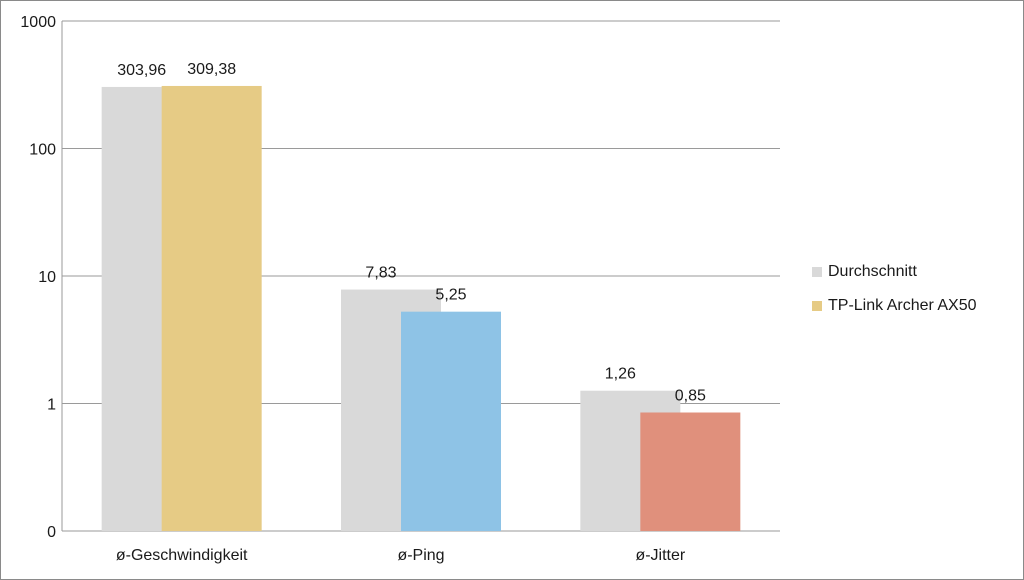  What do you see at coordinates (690, 395) in the screenshot?
I see `data-label: 0,85` at bounding box center [690, 395].